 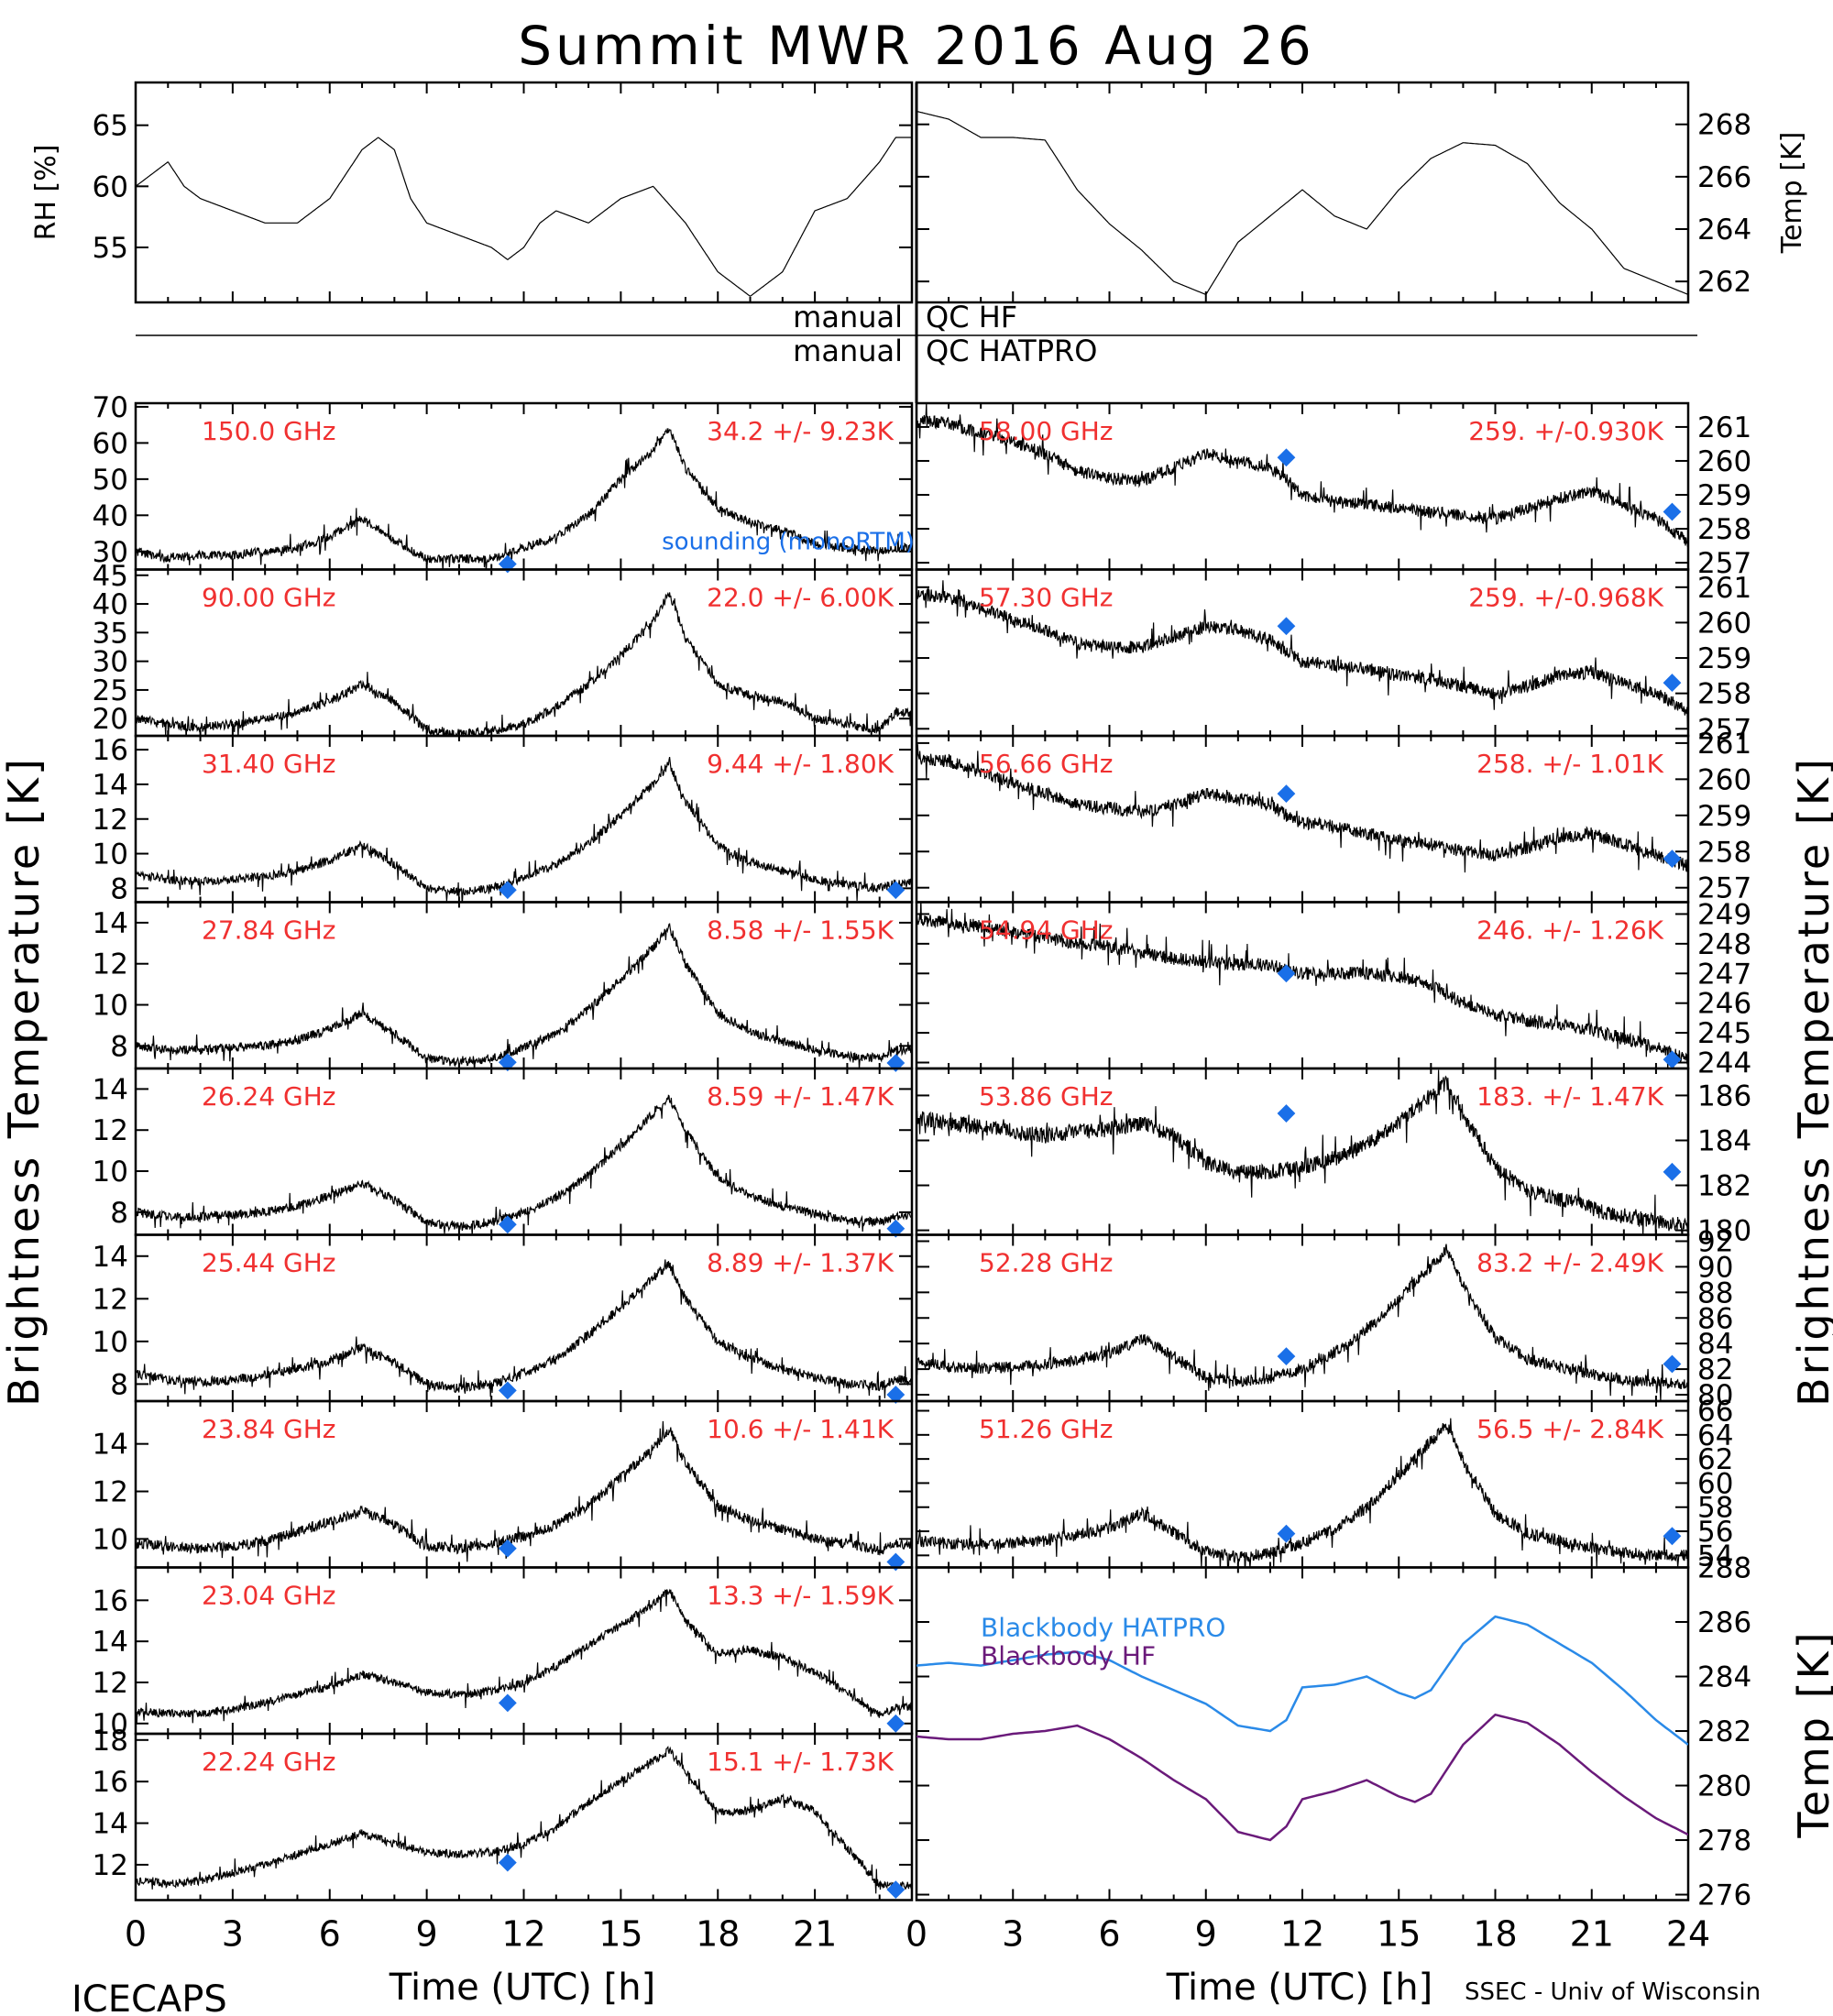 I want to click on channel-stats: 258. +/- 1.01K, so click(x=1569, y=764).